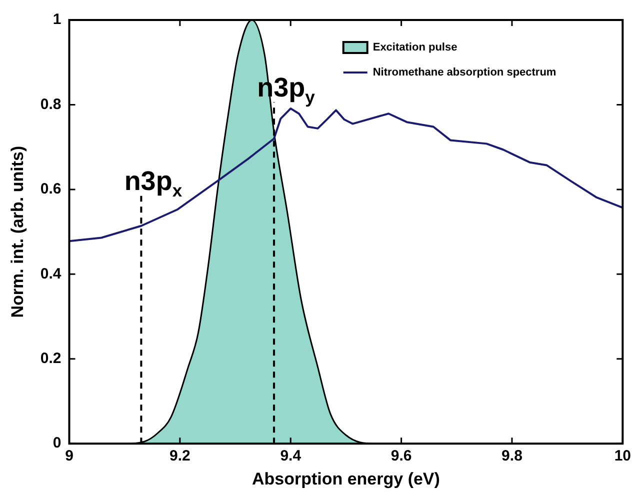 The image size is (635, 492). What do you see at coordinates (512, 456) in the screenshot?
I see `x-tick-label: 9.8` at bounding box center [512, 456].